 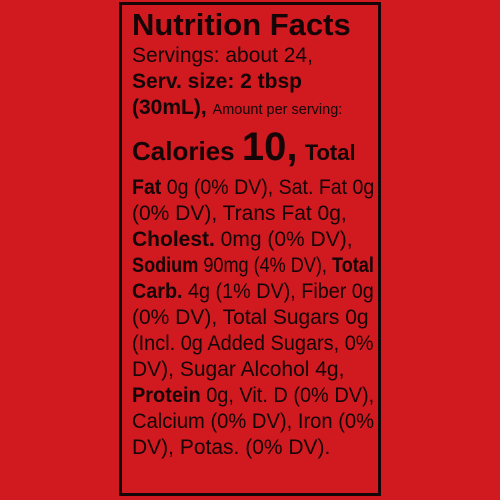 I want to click on serving-size-volume-line: (30mL), Amount per serving:, so click(x=255, y=109).